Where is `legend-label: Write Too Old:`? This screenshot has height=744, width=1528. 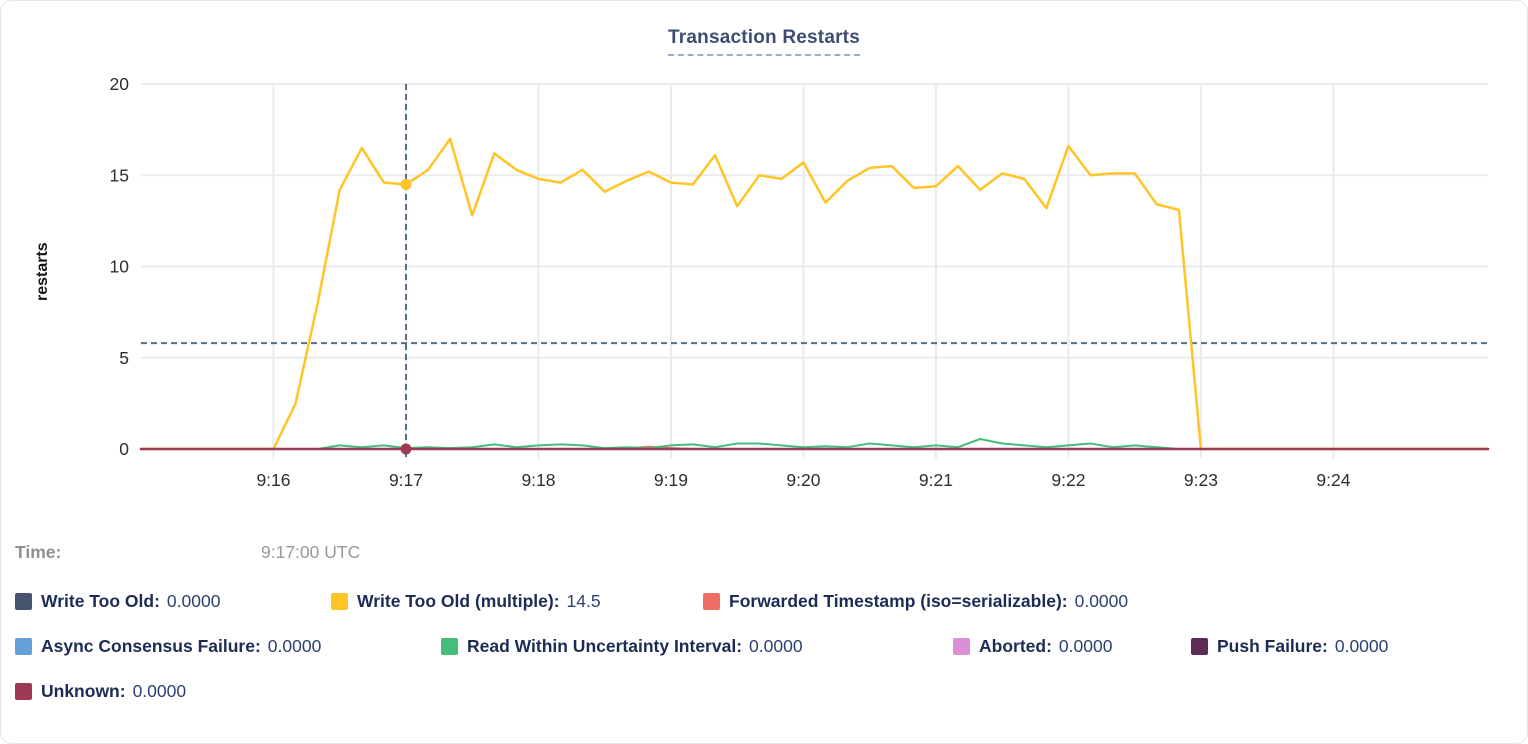
legend-label: Write Too Old: is located at coordinates (100, 600).